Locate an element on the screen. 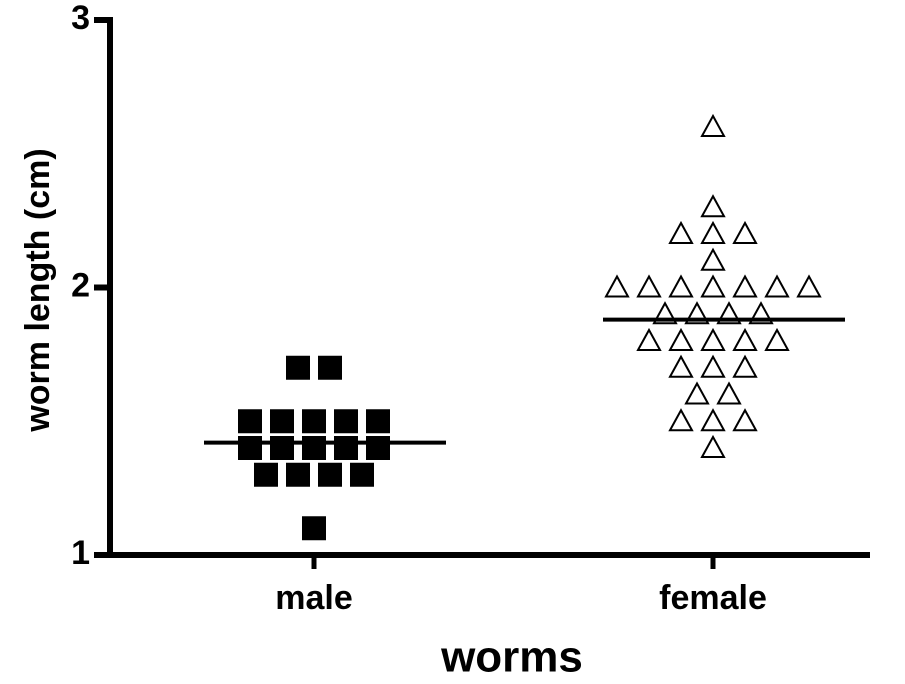 This screenshot has width=905, height=684. y-tick-label: 1 is located at coordinates (80, 553).